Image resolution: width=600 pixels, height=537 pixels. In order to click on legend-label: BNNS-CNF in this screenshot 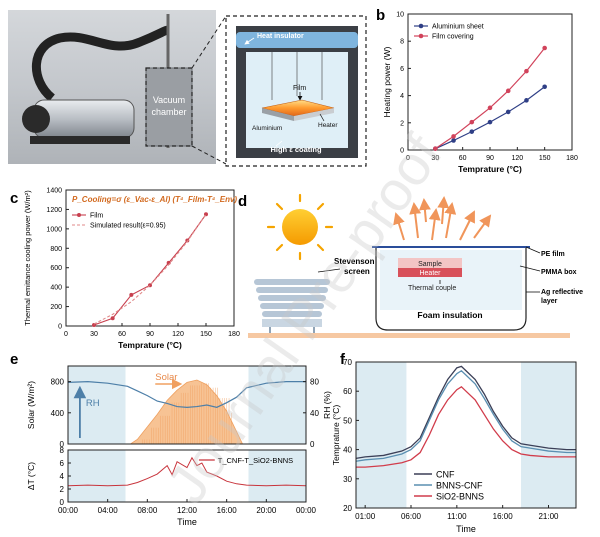, I will do `click(459, 486)`.